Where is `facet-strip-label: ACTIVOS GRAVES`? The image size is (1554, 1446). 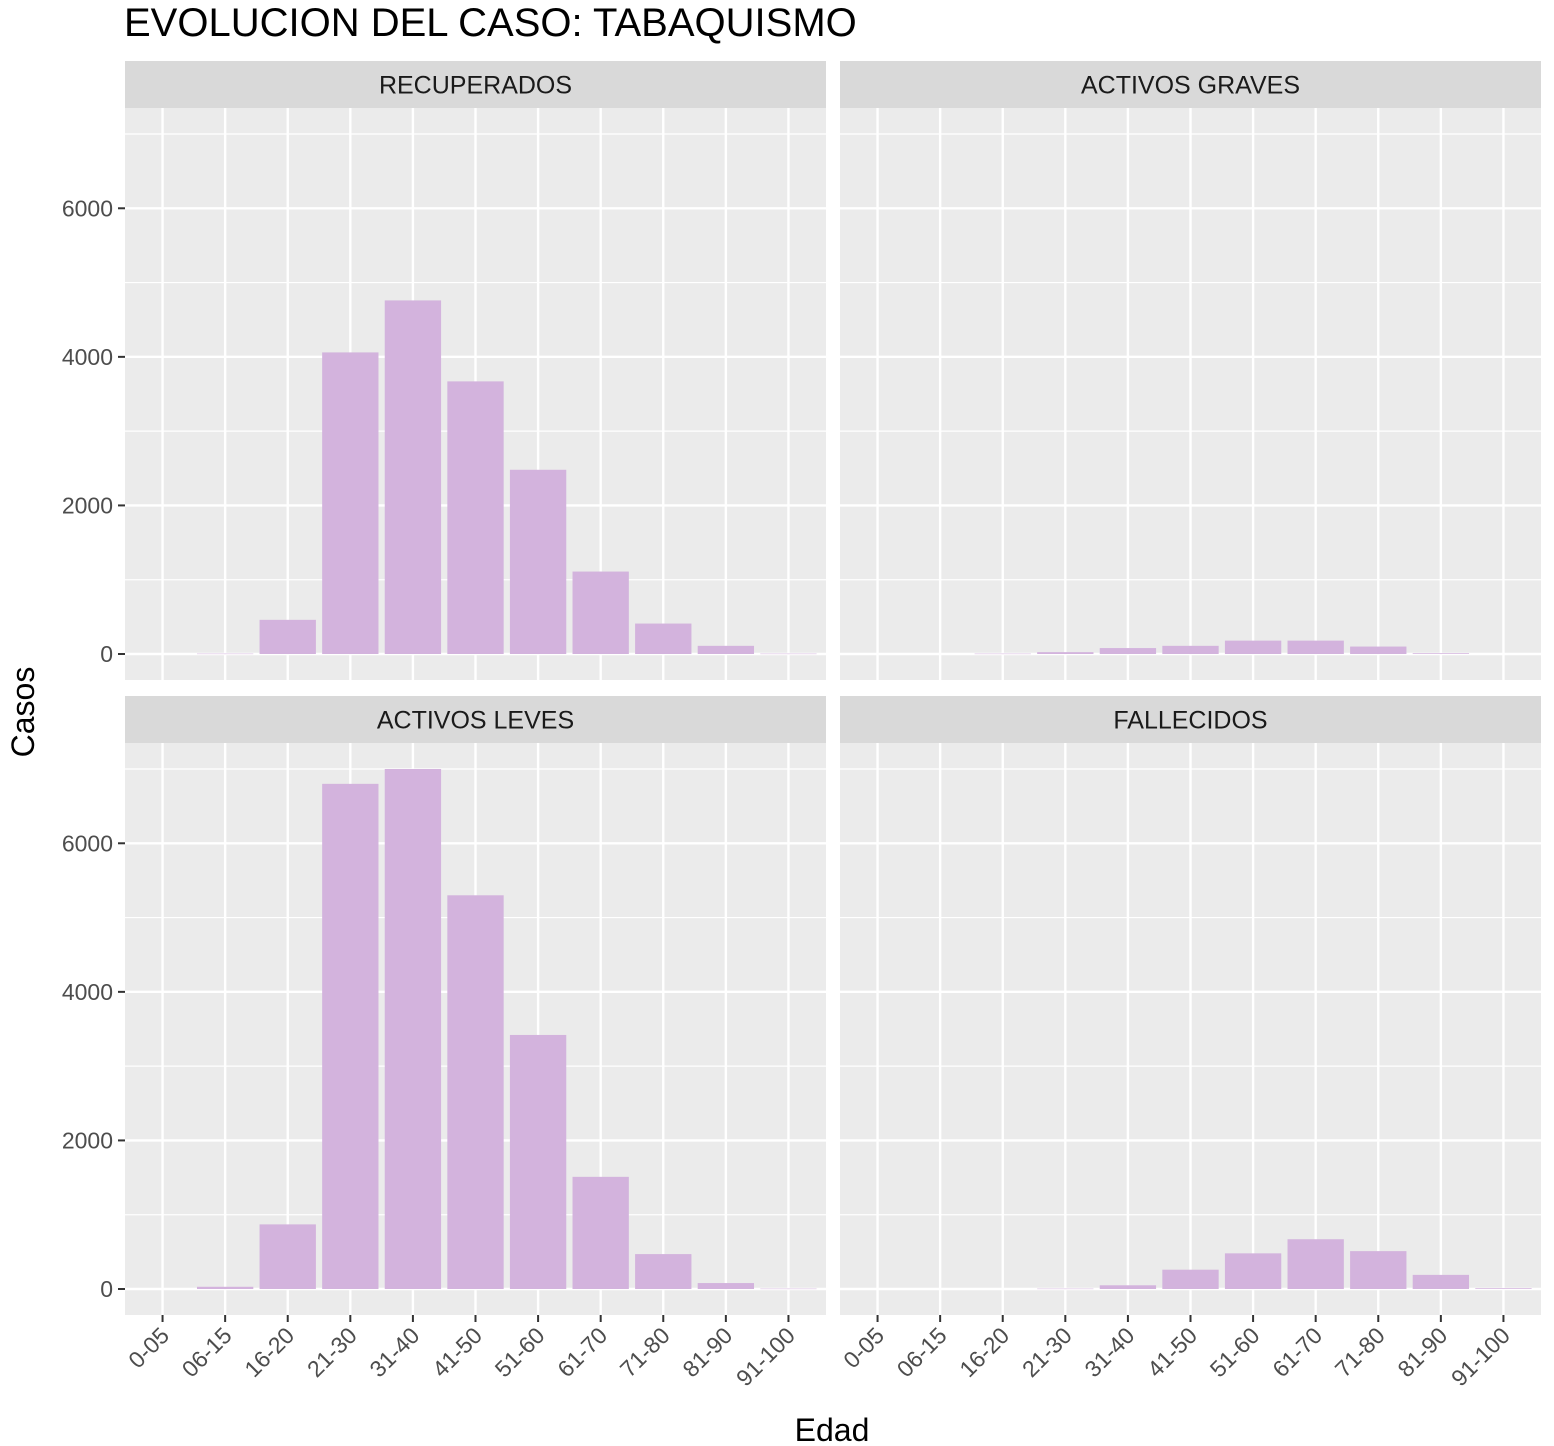 facet-strip-label: ACTIVOS GRAVES is located at coordinates (1190, 86).